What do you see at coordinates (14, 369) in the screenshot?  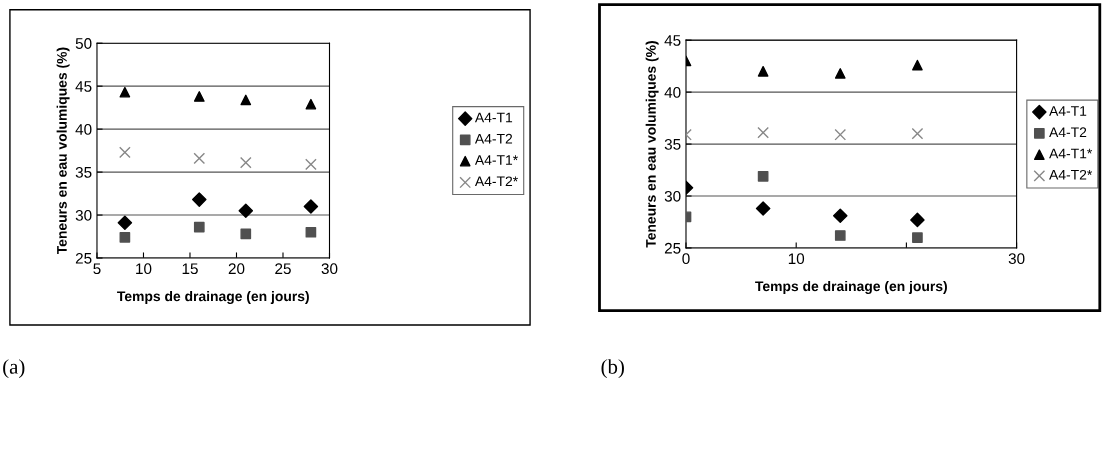 I see `text: (a)` at bounding box center [14, 369].